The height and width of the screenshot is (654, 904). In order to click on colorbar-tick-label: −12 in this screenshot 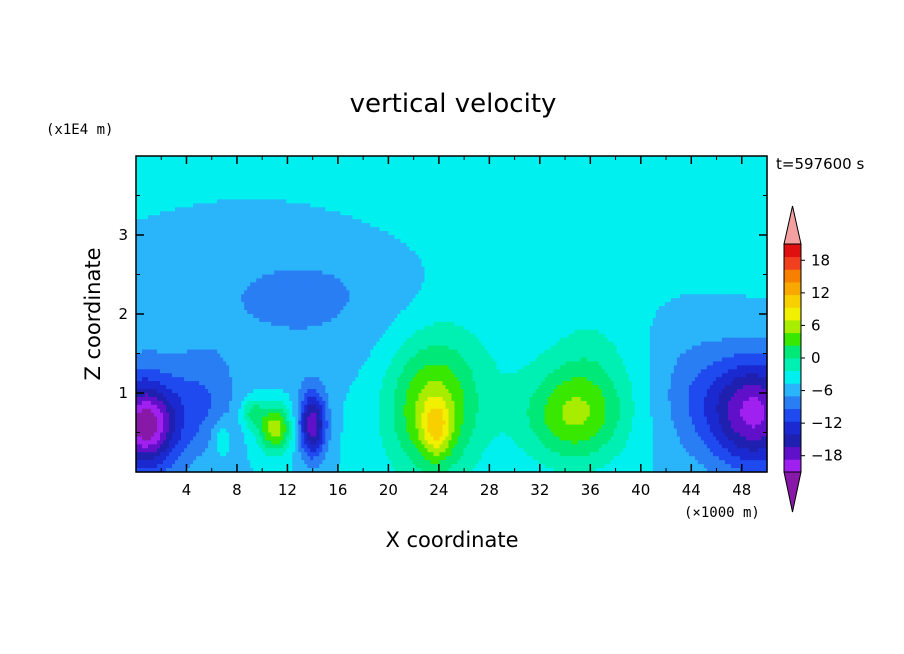, I will do `click(827, 423)`.